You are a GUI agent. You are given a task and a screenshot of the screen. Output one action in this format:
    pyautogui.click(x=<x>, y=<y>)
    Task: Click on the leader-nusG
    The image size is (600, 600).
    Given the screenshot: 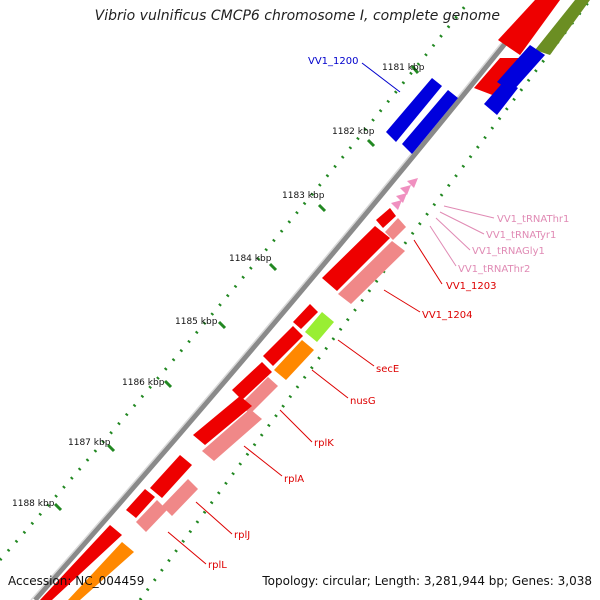 What is the action you would take?
    pyautogui.click(x=330, y=384)
    